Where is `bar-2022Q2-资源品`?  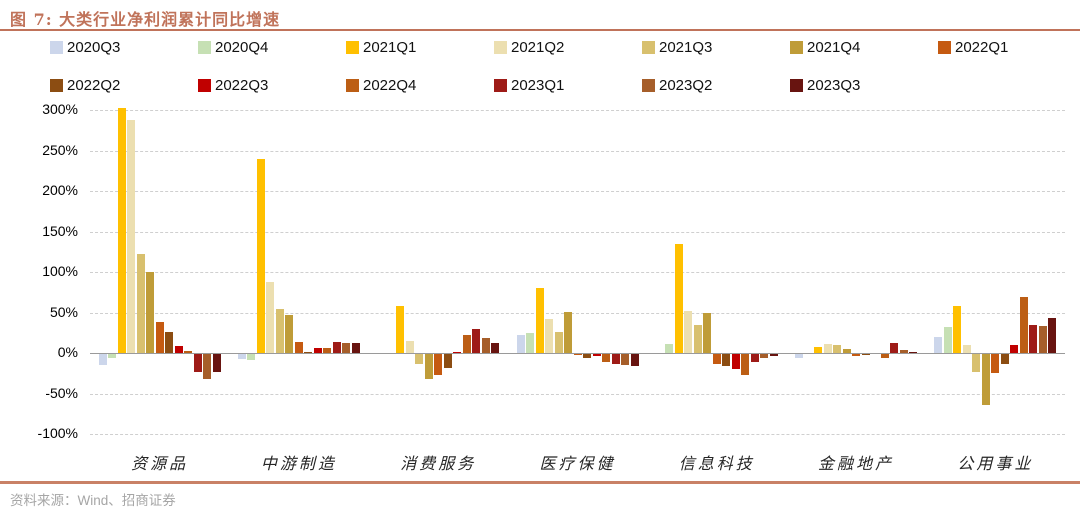 bar-2022Q2-资源品 is located at coordinates (169, 343).